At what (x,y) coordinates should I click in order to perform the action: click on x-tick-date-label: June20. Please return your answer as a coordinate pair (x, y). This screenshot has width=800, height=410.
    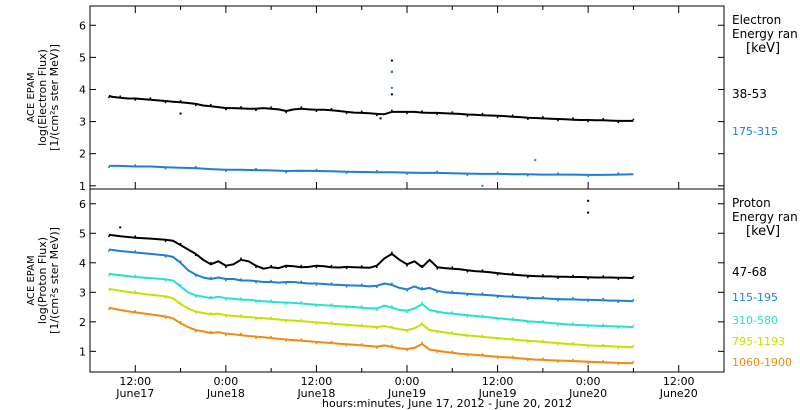
    Looking at the image, I should click on (678, 393).